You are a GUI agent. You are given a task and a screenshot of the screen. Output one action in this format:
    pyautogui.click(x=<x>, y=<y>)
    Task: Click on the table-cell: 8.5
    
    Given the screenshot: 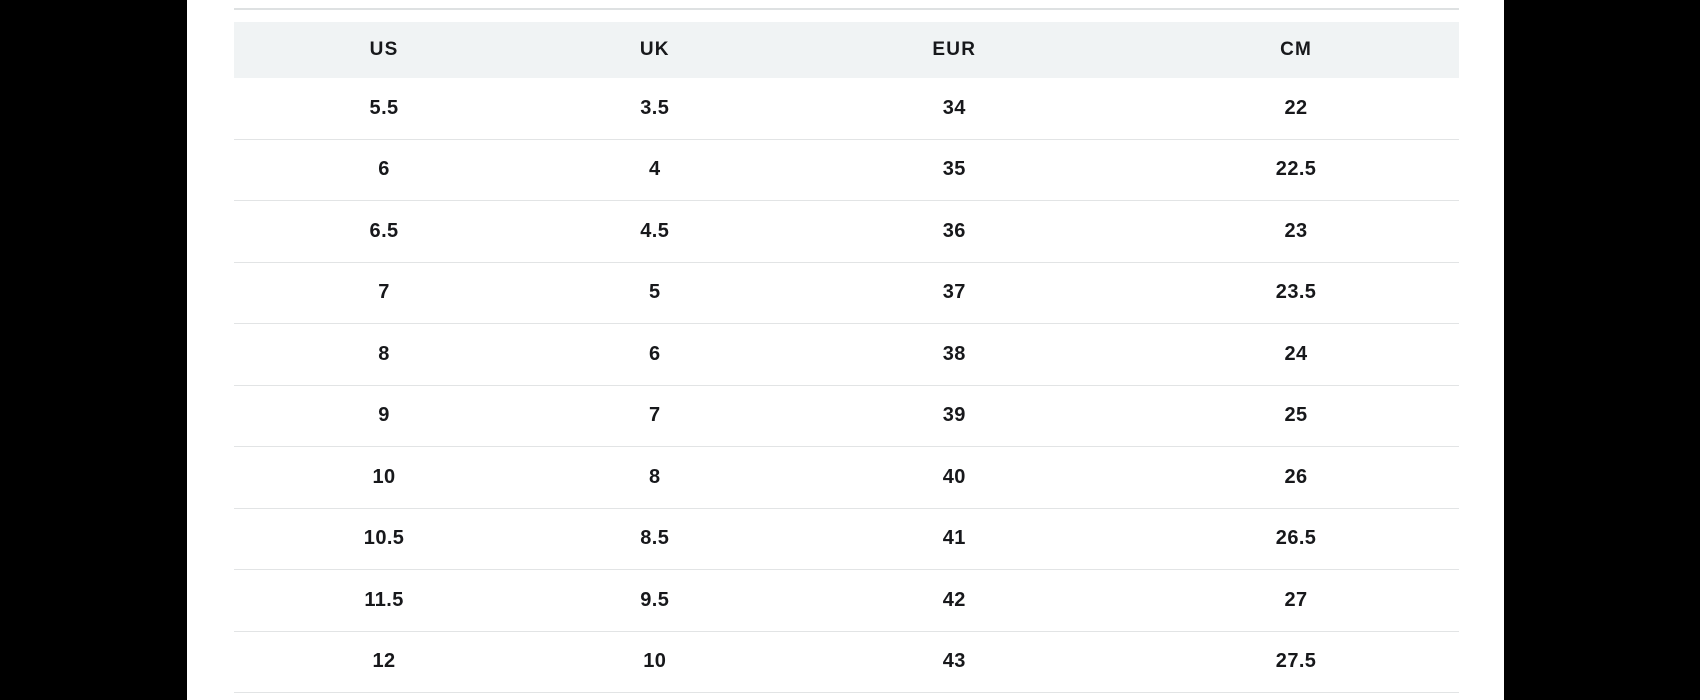 What is the action you would take?
    pyautogui.click(x=655, y=539)
    